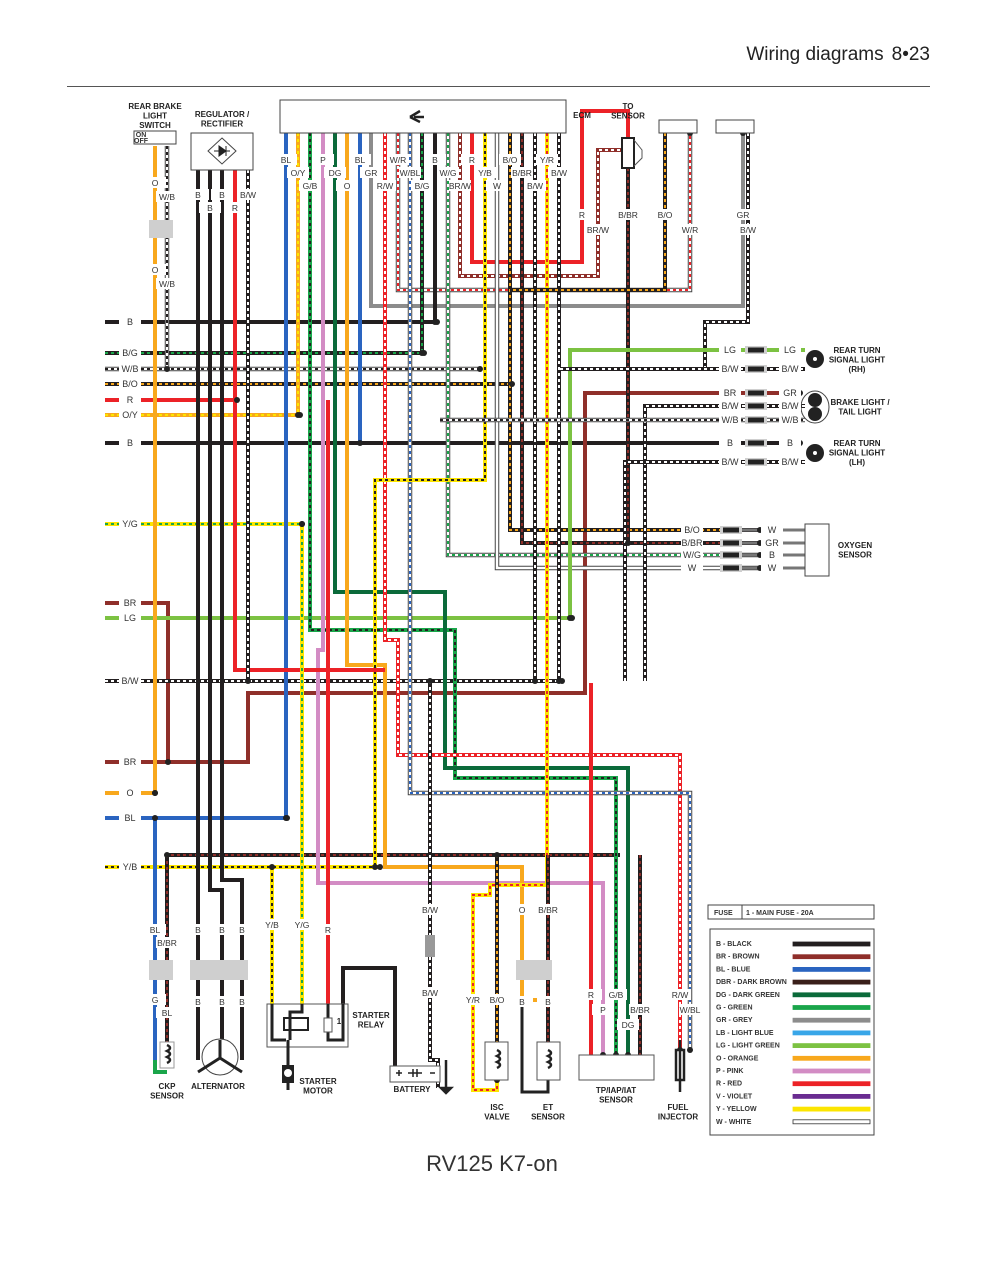  I want to click on bottom-wire-label: O, so click(522, 910).